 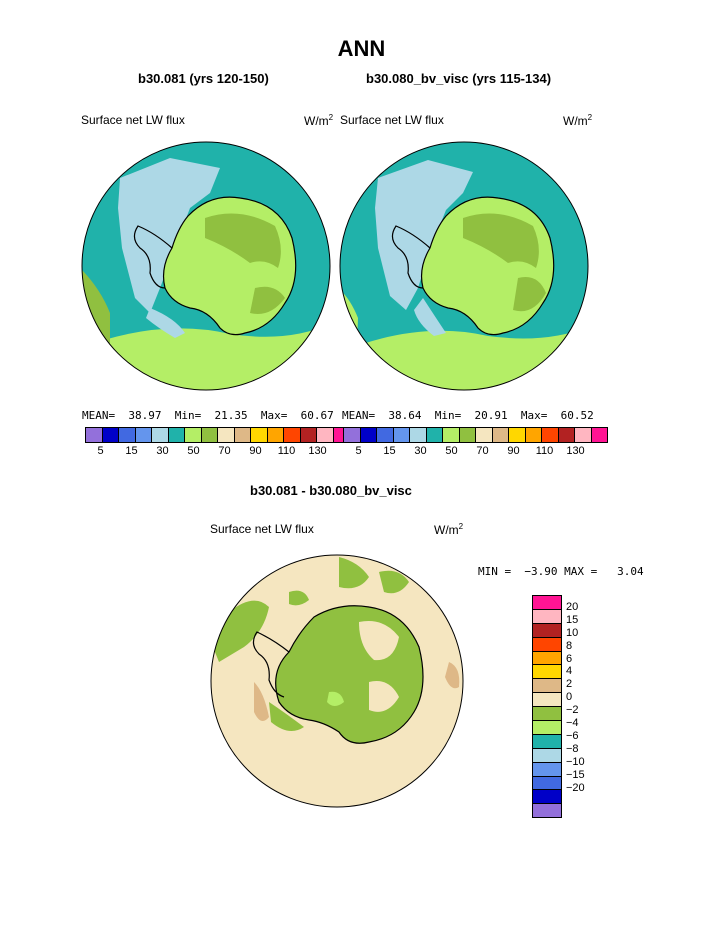 I want to click on colorbar-tick-label: −8, so click(x=572, y=748).